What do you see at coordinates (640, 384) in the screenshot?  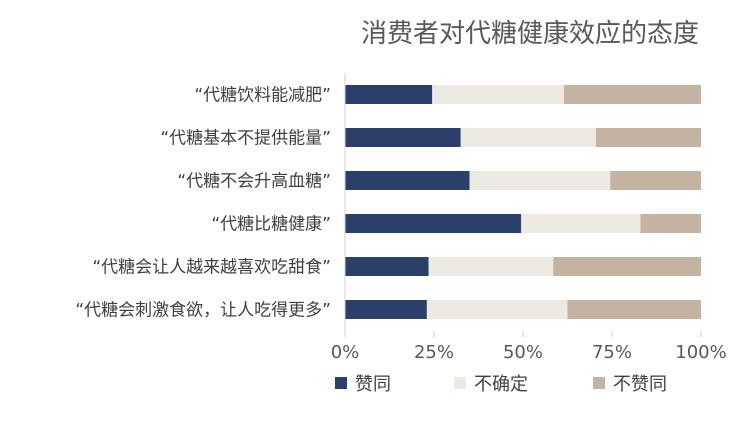 I see `legend-label: 不赞同` at bounding box center [640, 384].